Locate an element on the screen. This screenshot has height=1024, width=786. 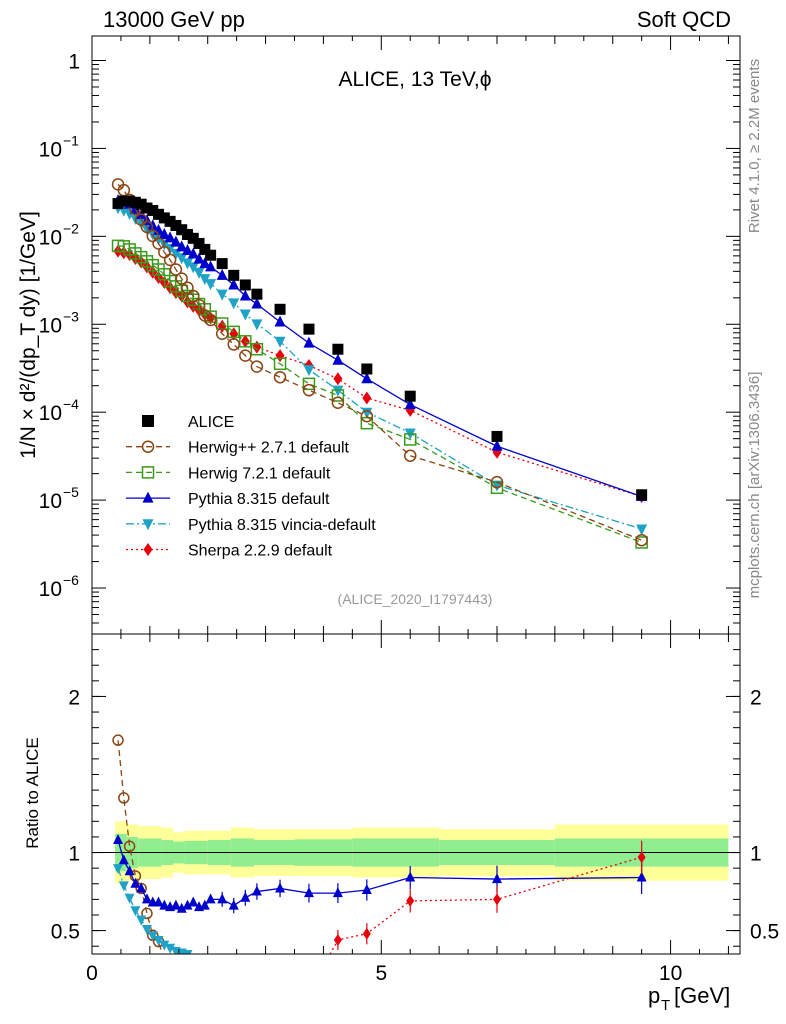
legend-marker-herwig-7-2-1-default is located at coordinates (148, 472).